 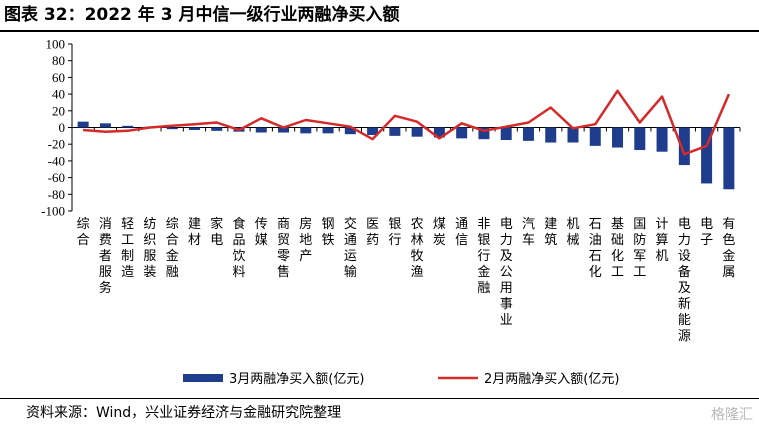 I want to click on watermark-logo: 格隆汇, so click(x=732, y=415).